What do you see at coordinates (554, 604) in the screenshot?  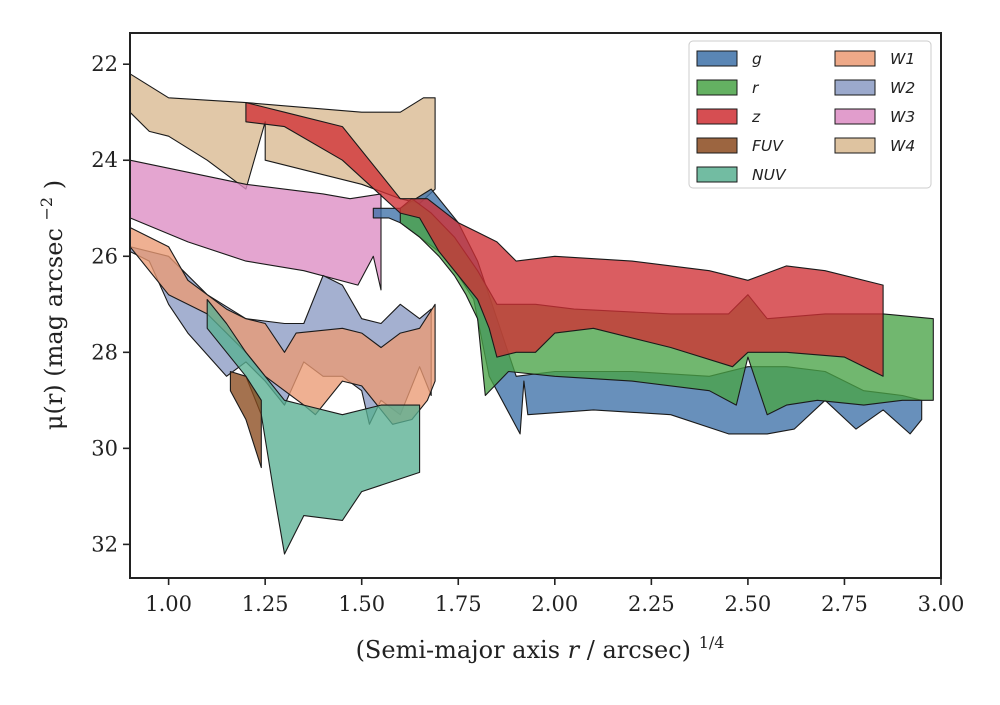 I see `x-tick-label: 2.00` at bounding box center [554, 604].